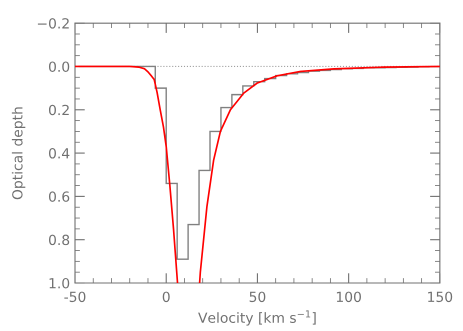 Image resolution: width=463 pixels, height=331 pixels. What do you see at coordinates (59, 153) in the screenshot?
I see `y-tick-label: 0.4` at bounding box center [59, 153].